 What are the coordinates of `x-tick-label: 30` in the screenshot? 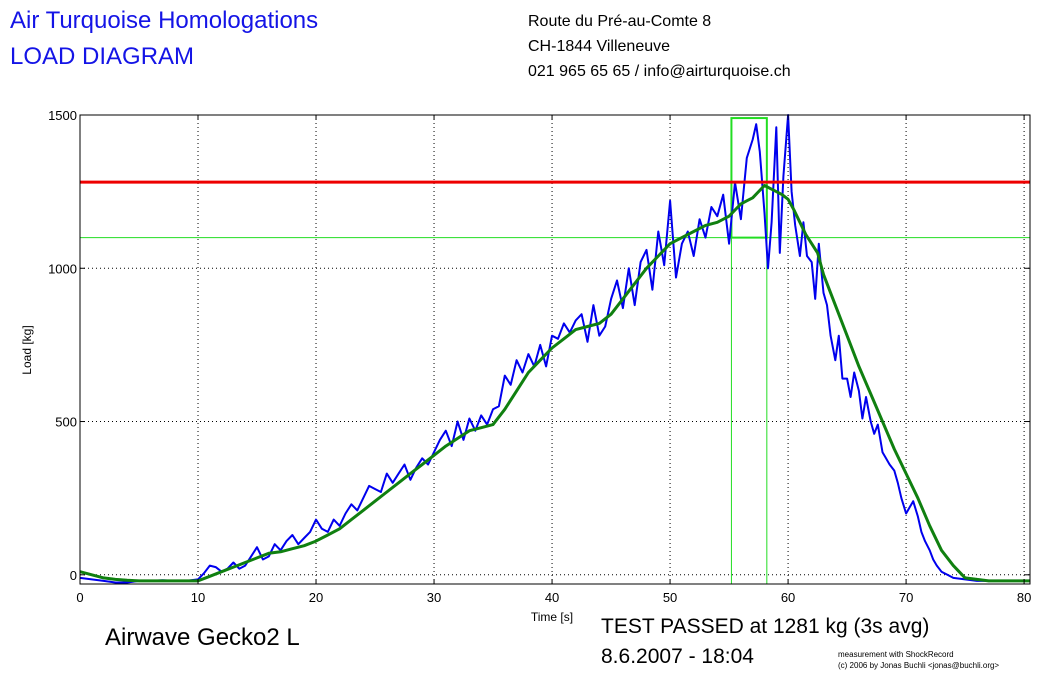 It's located at (434, 597).